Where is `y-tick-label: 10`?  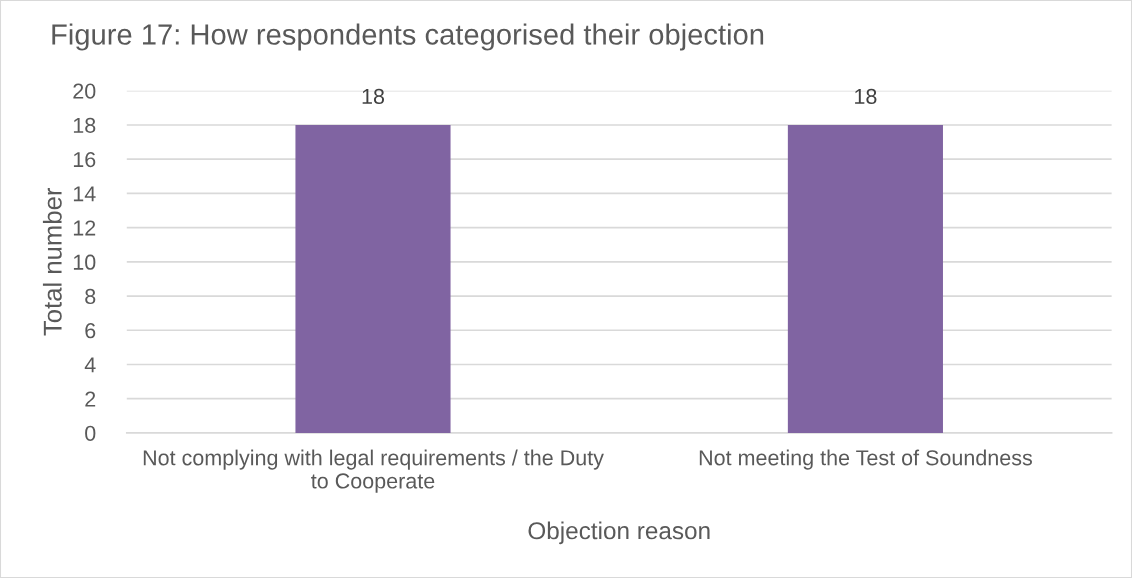
y-tick-label: 10 is located at coordinates (84, 262).